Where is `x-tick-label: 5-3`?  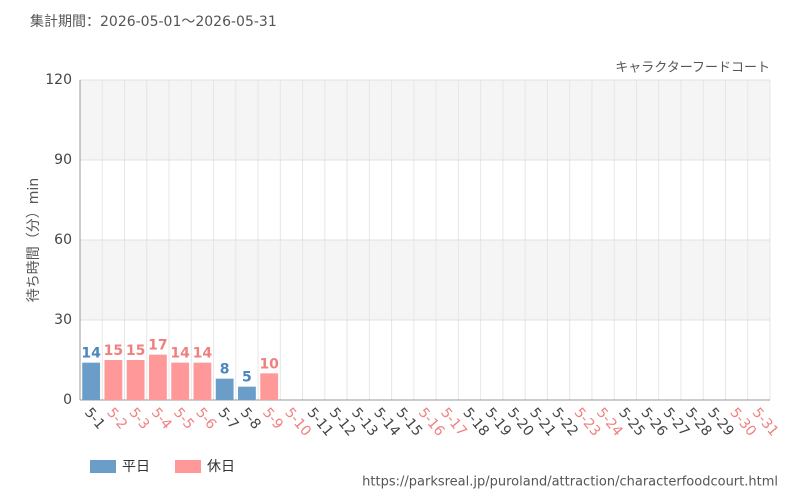
x-tick-label: 5-3 is located at coordinates (139, 419).